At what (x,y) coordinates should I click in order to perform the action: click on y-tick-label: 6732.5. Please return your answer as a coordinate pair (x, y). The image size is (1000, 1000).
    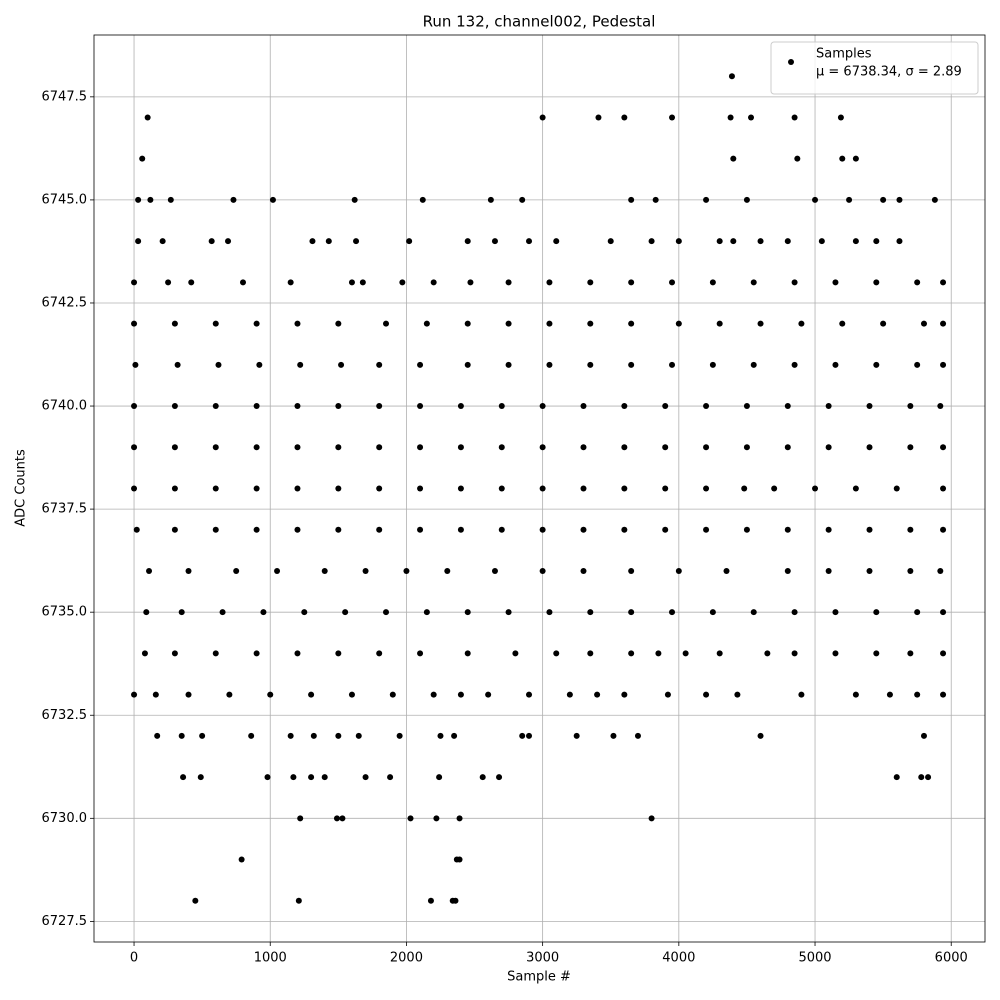
    Looking at the image, I should click on (65, 715).